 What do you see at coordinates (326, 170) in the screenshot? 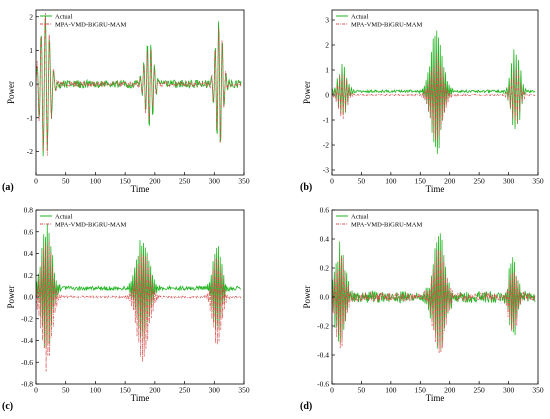
I see `y-tick-label: -3` at bounding box center [326, 170].